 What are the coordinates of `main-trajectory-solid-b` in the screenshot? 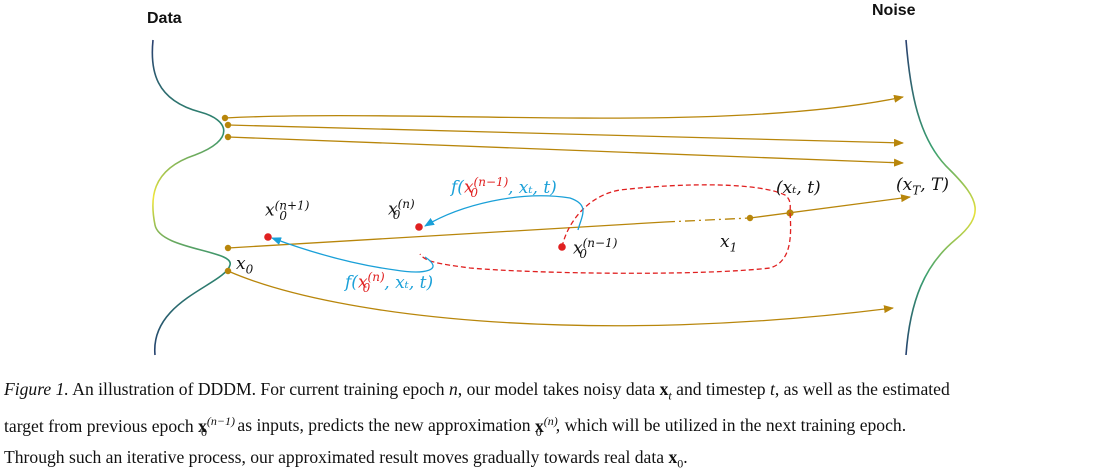 It's located at (830, 206).